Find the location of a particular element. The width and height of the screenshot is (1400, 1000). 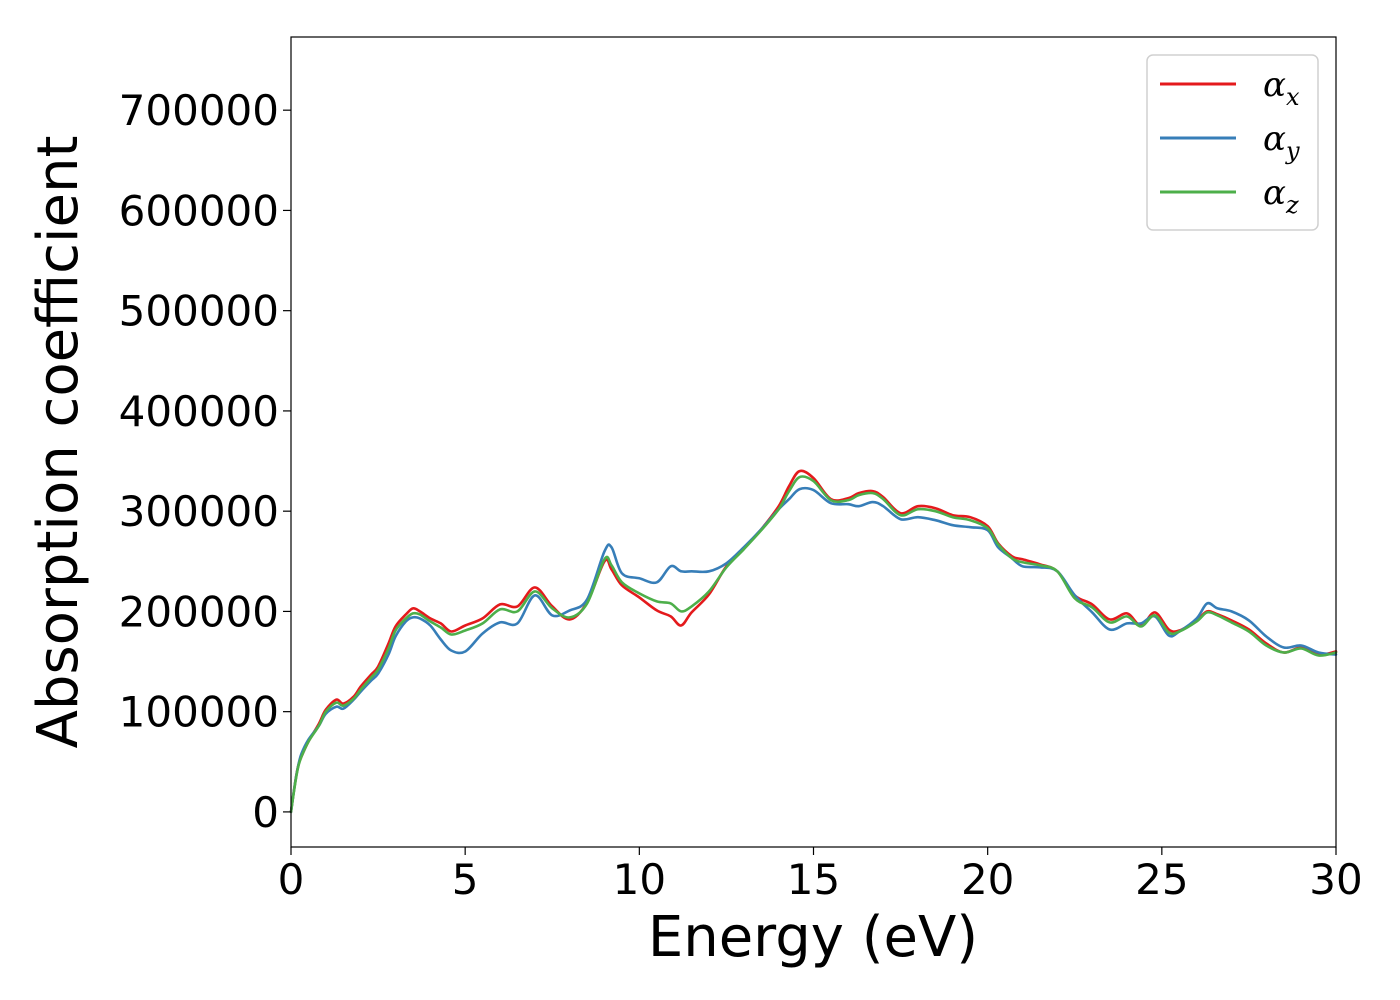

y-tick-label: 600000 is located at coordinates (199, 210).